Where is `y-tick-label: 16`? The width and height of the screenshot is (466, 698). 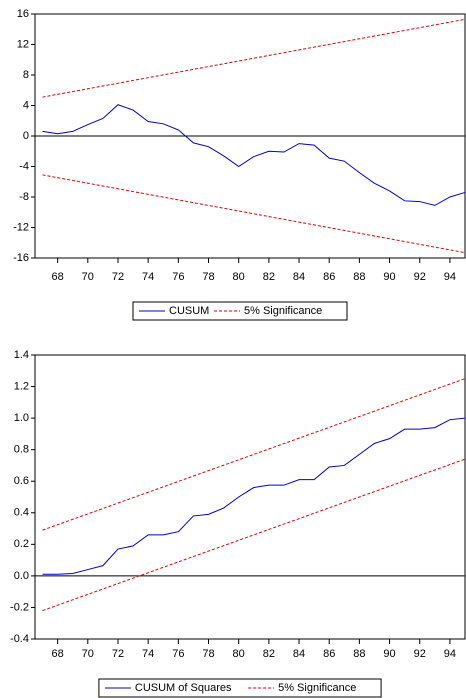 y-tick-label: 16 is located at coordinates (23, 14).